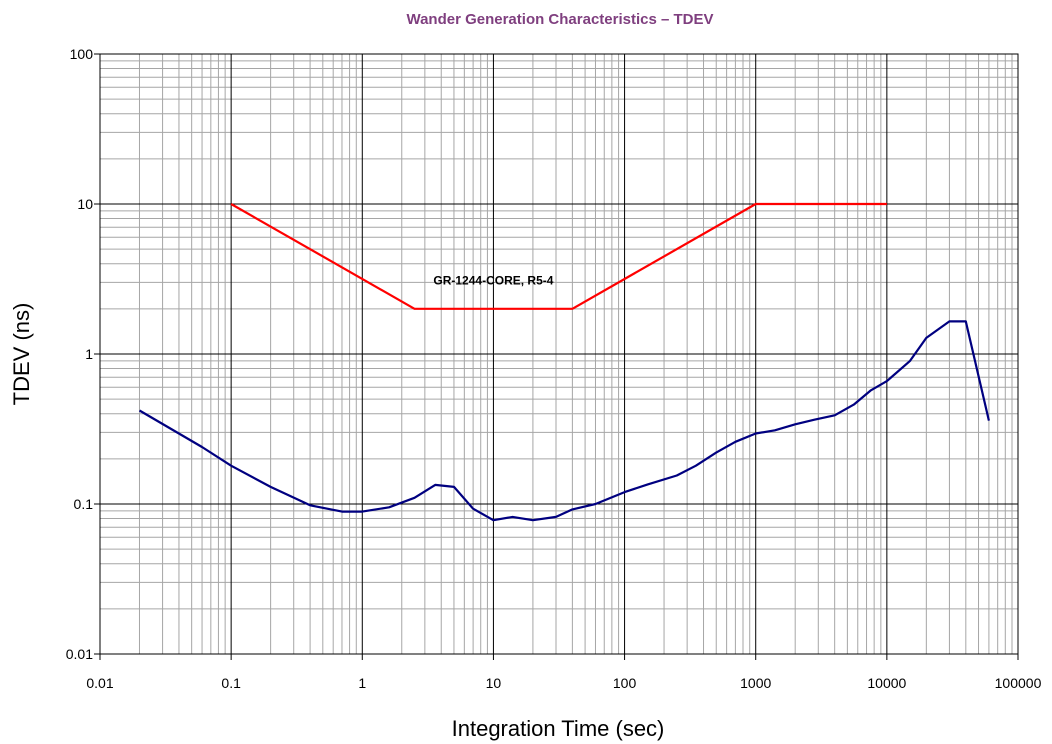 The width and height of the screenshot is (1052, 744). I want to click on limit-mask-annotation: GR-1244-CORE, R5-4, so click(493, 281).